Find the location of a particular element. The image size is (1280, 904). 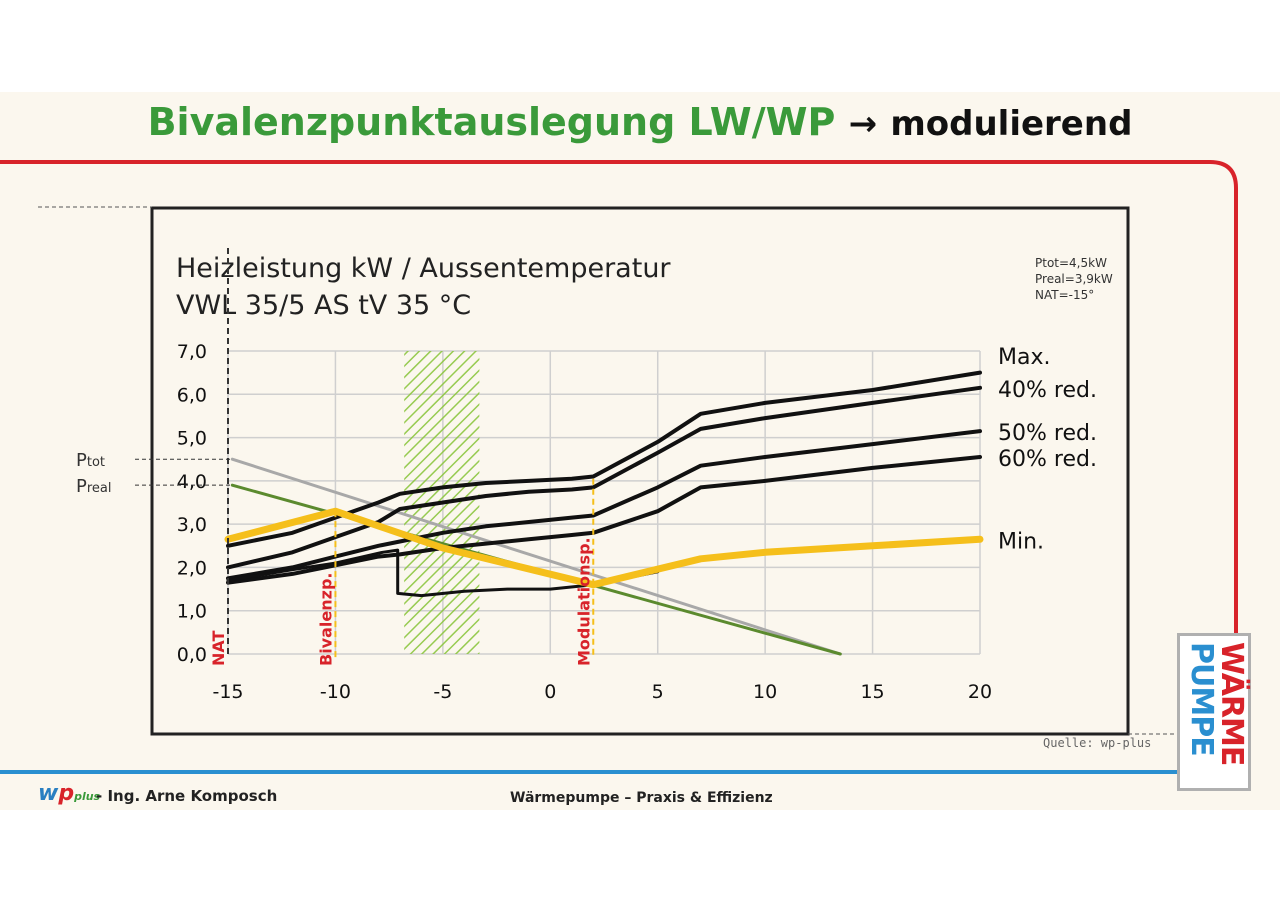

y-tick-label: 3,0 is located at coordinates (192, 525).